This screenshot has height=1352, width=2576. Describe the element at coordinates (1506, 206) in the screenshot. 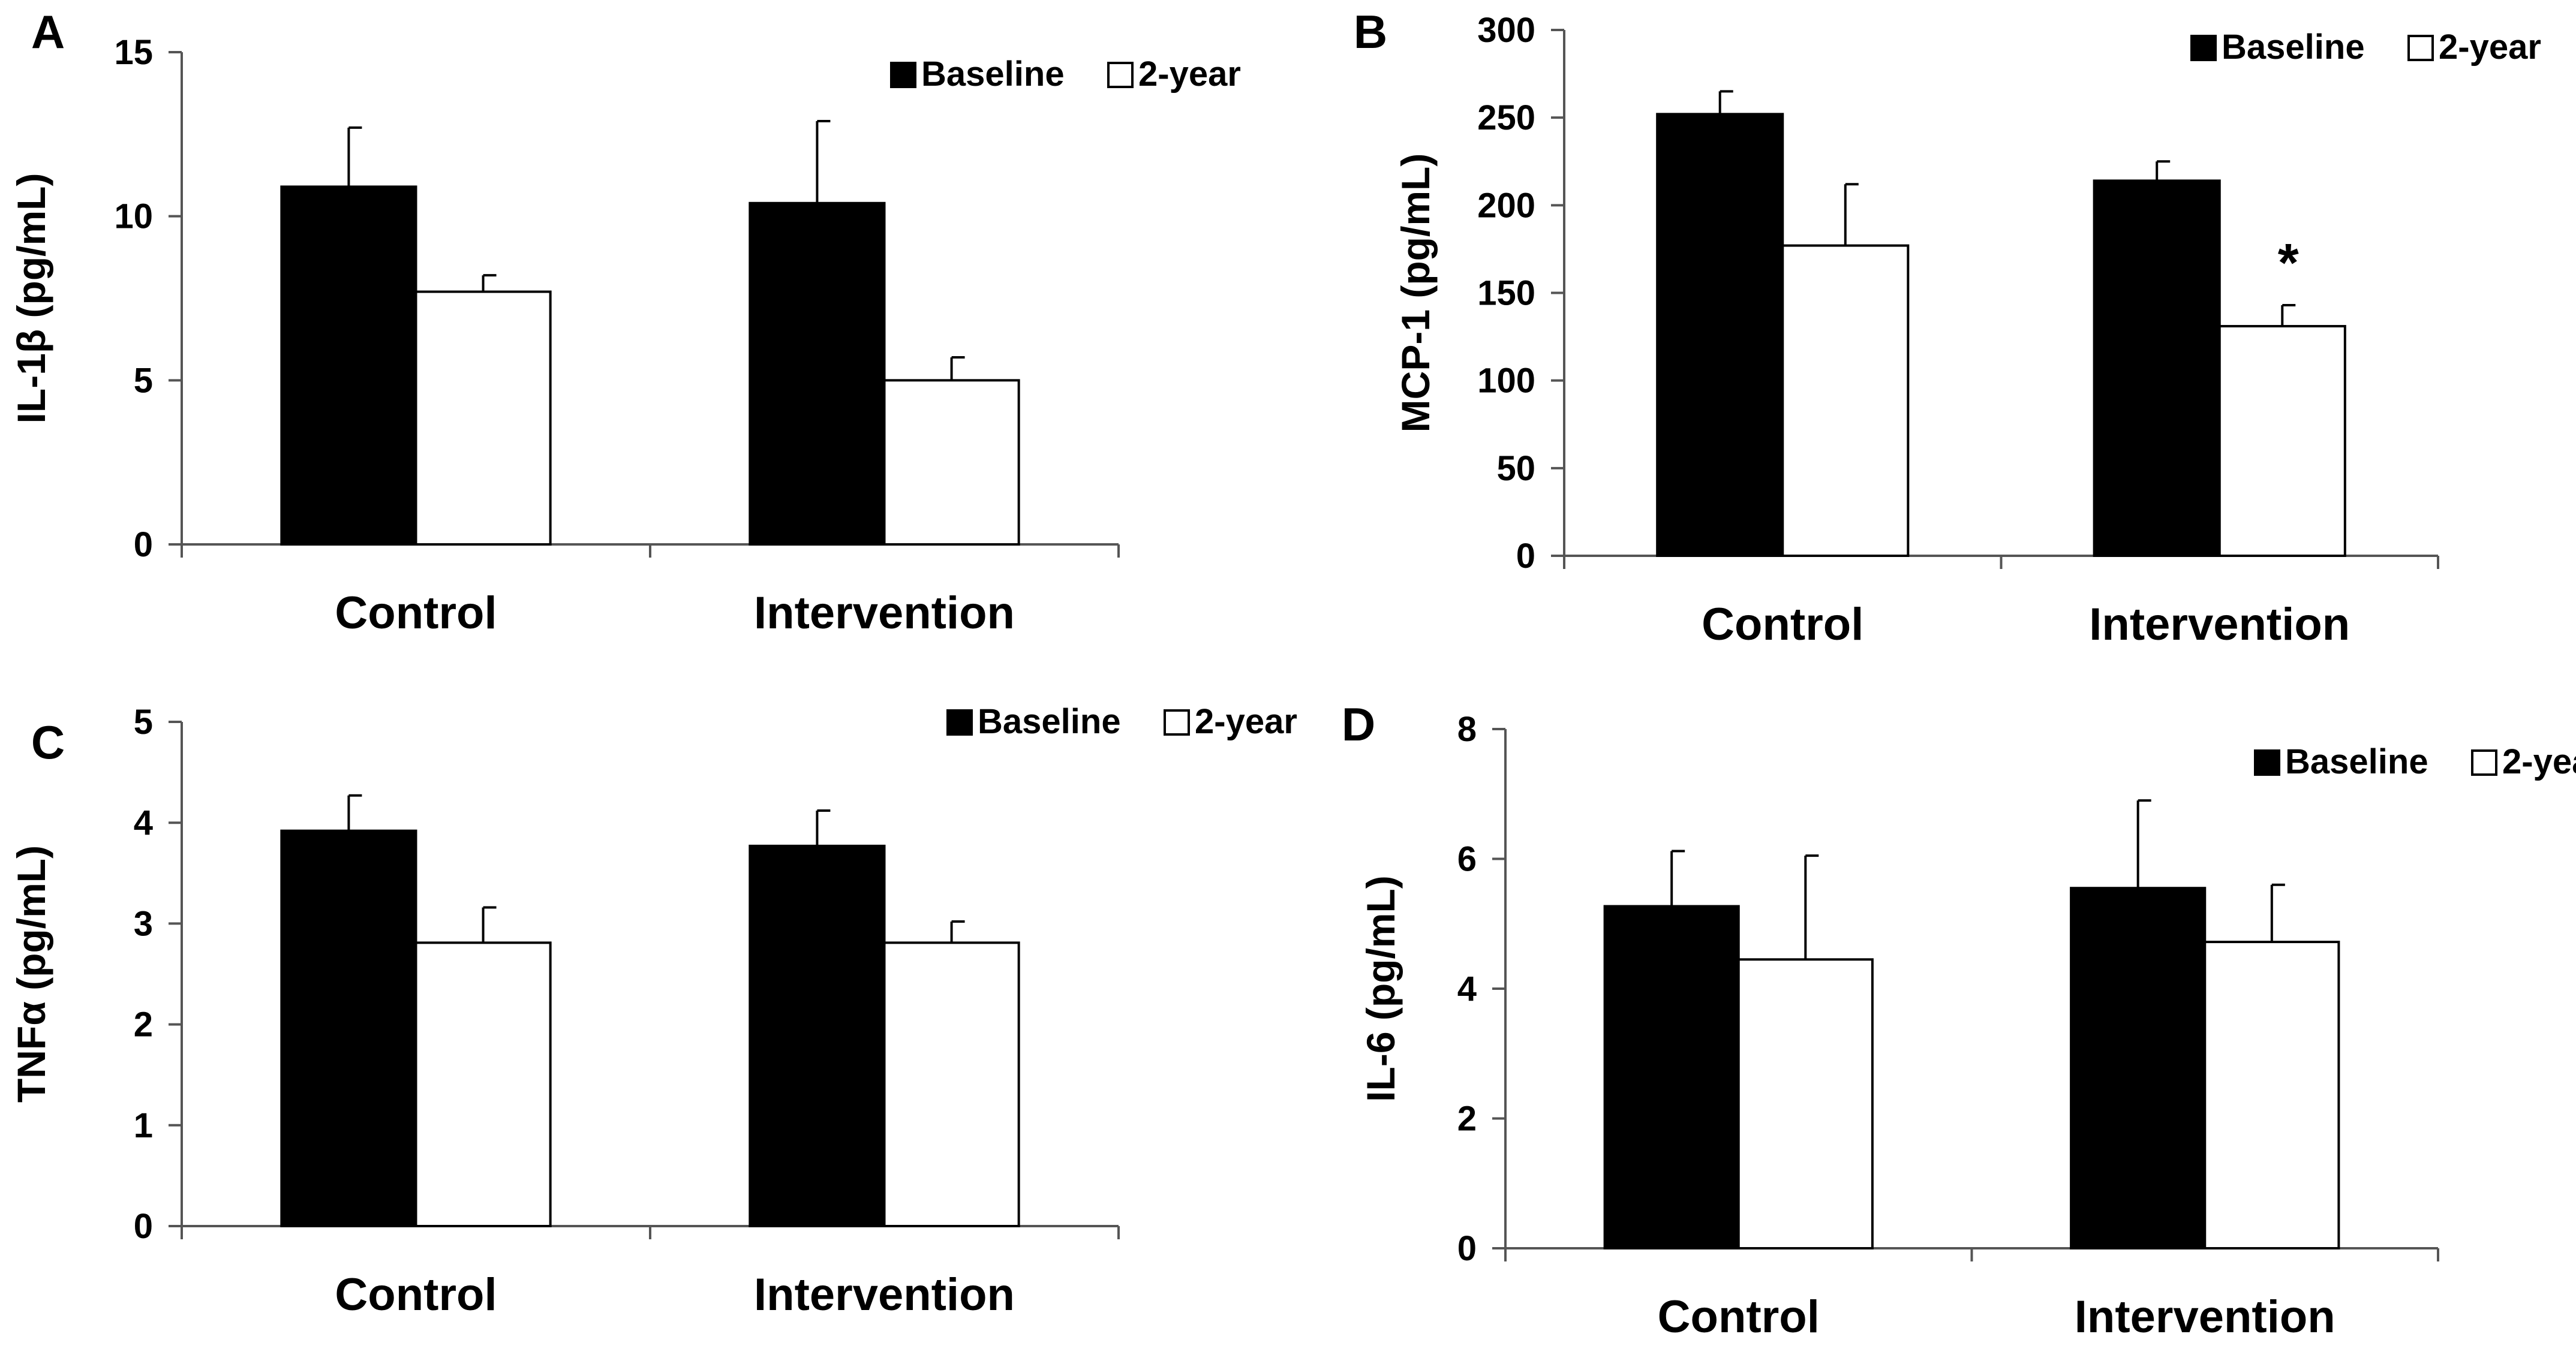

I see `y-tick-label: 200` at that location.